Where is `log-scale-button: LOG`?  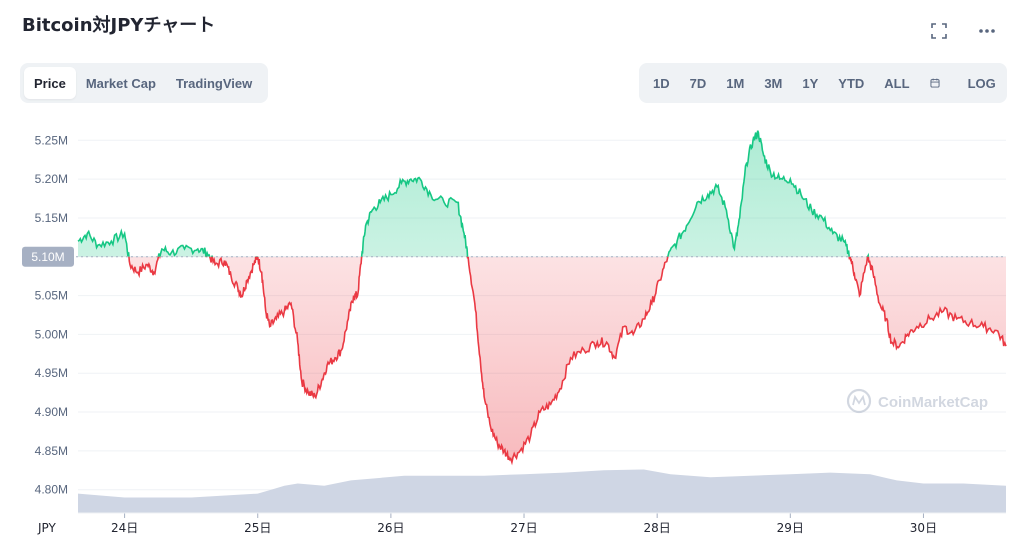 log-scale-button: LOG is located at coordinates (981, 83).